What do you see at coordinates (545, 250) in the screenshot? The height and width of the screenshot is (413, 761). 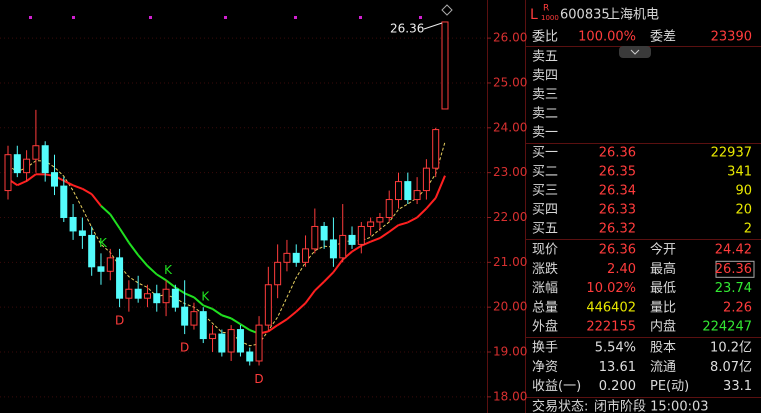 I see `field-label: 现价` at bounding box center [545, 250].